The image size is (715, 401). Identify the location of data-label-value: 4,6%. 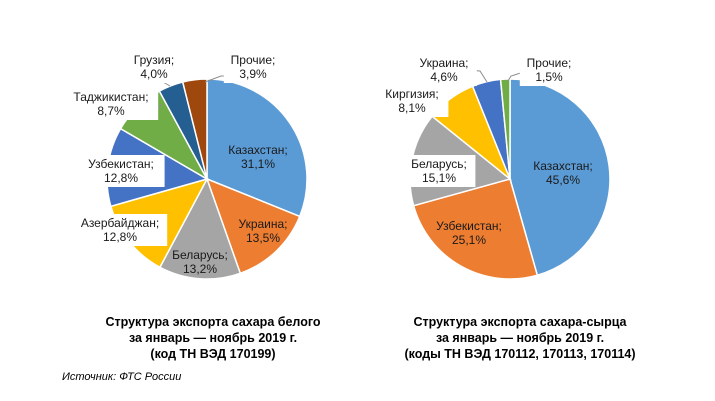
(444, 77).